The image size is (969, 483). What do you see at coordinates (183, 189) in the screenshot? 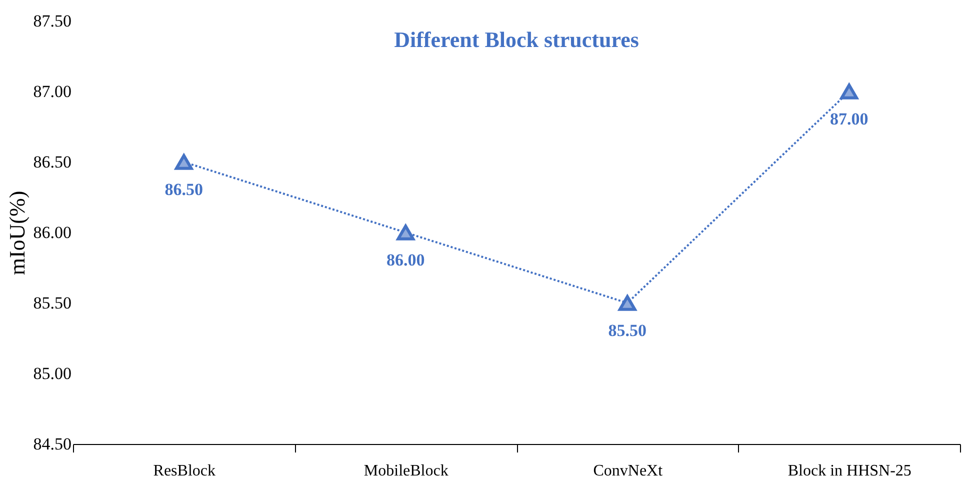
I see `text: 86.50` at bounding box center [183, 189].